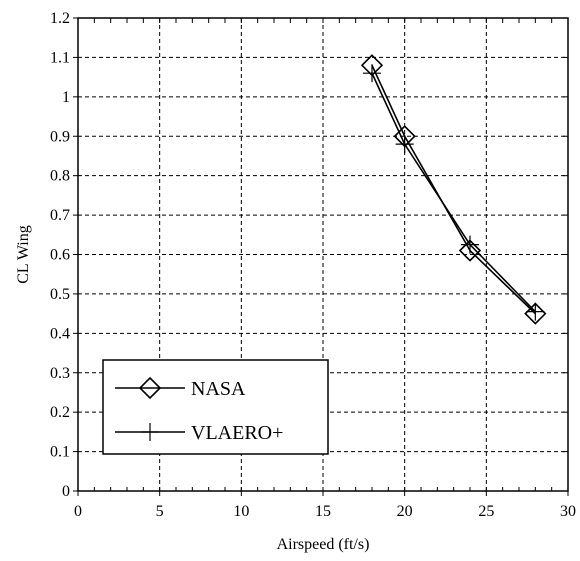 The width and height of the screenshot is (580, 561). Describe the element at coordinates (60, 452) in the screenshot. I see `y-tick-label: 0.1` at that location.